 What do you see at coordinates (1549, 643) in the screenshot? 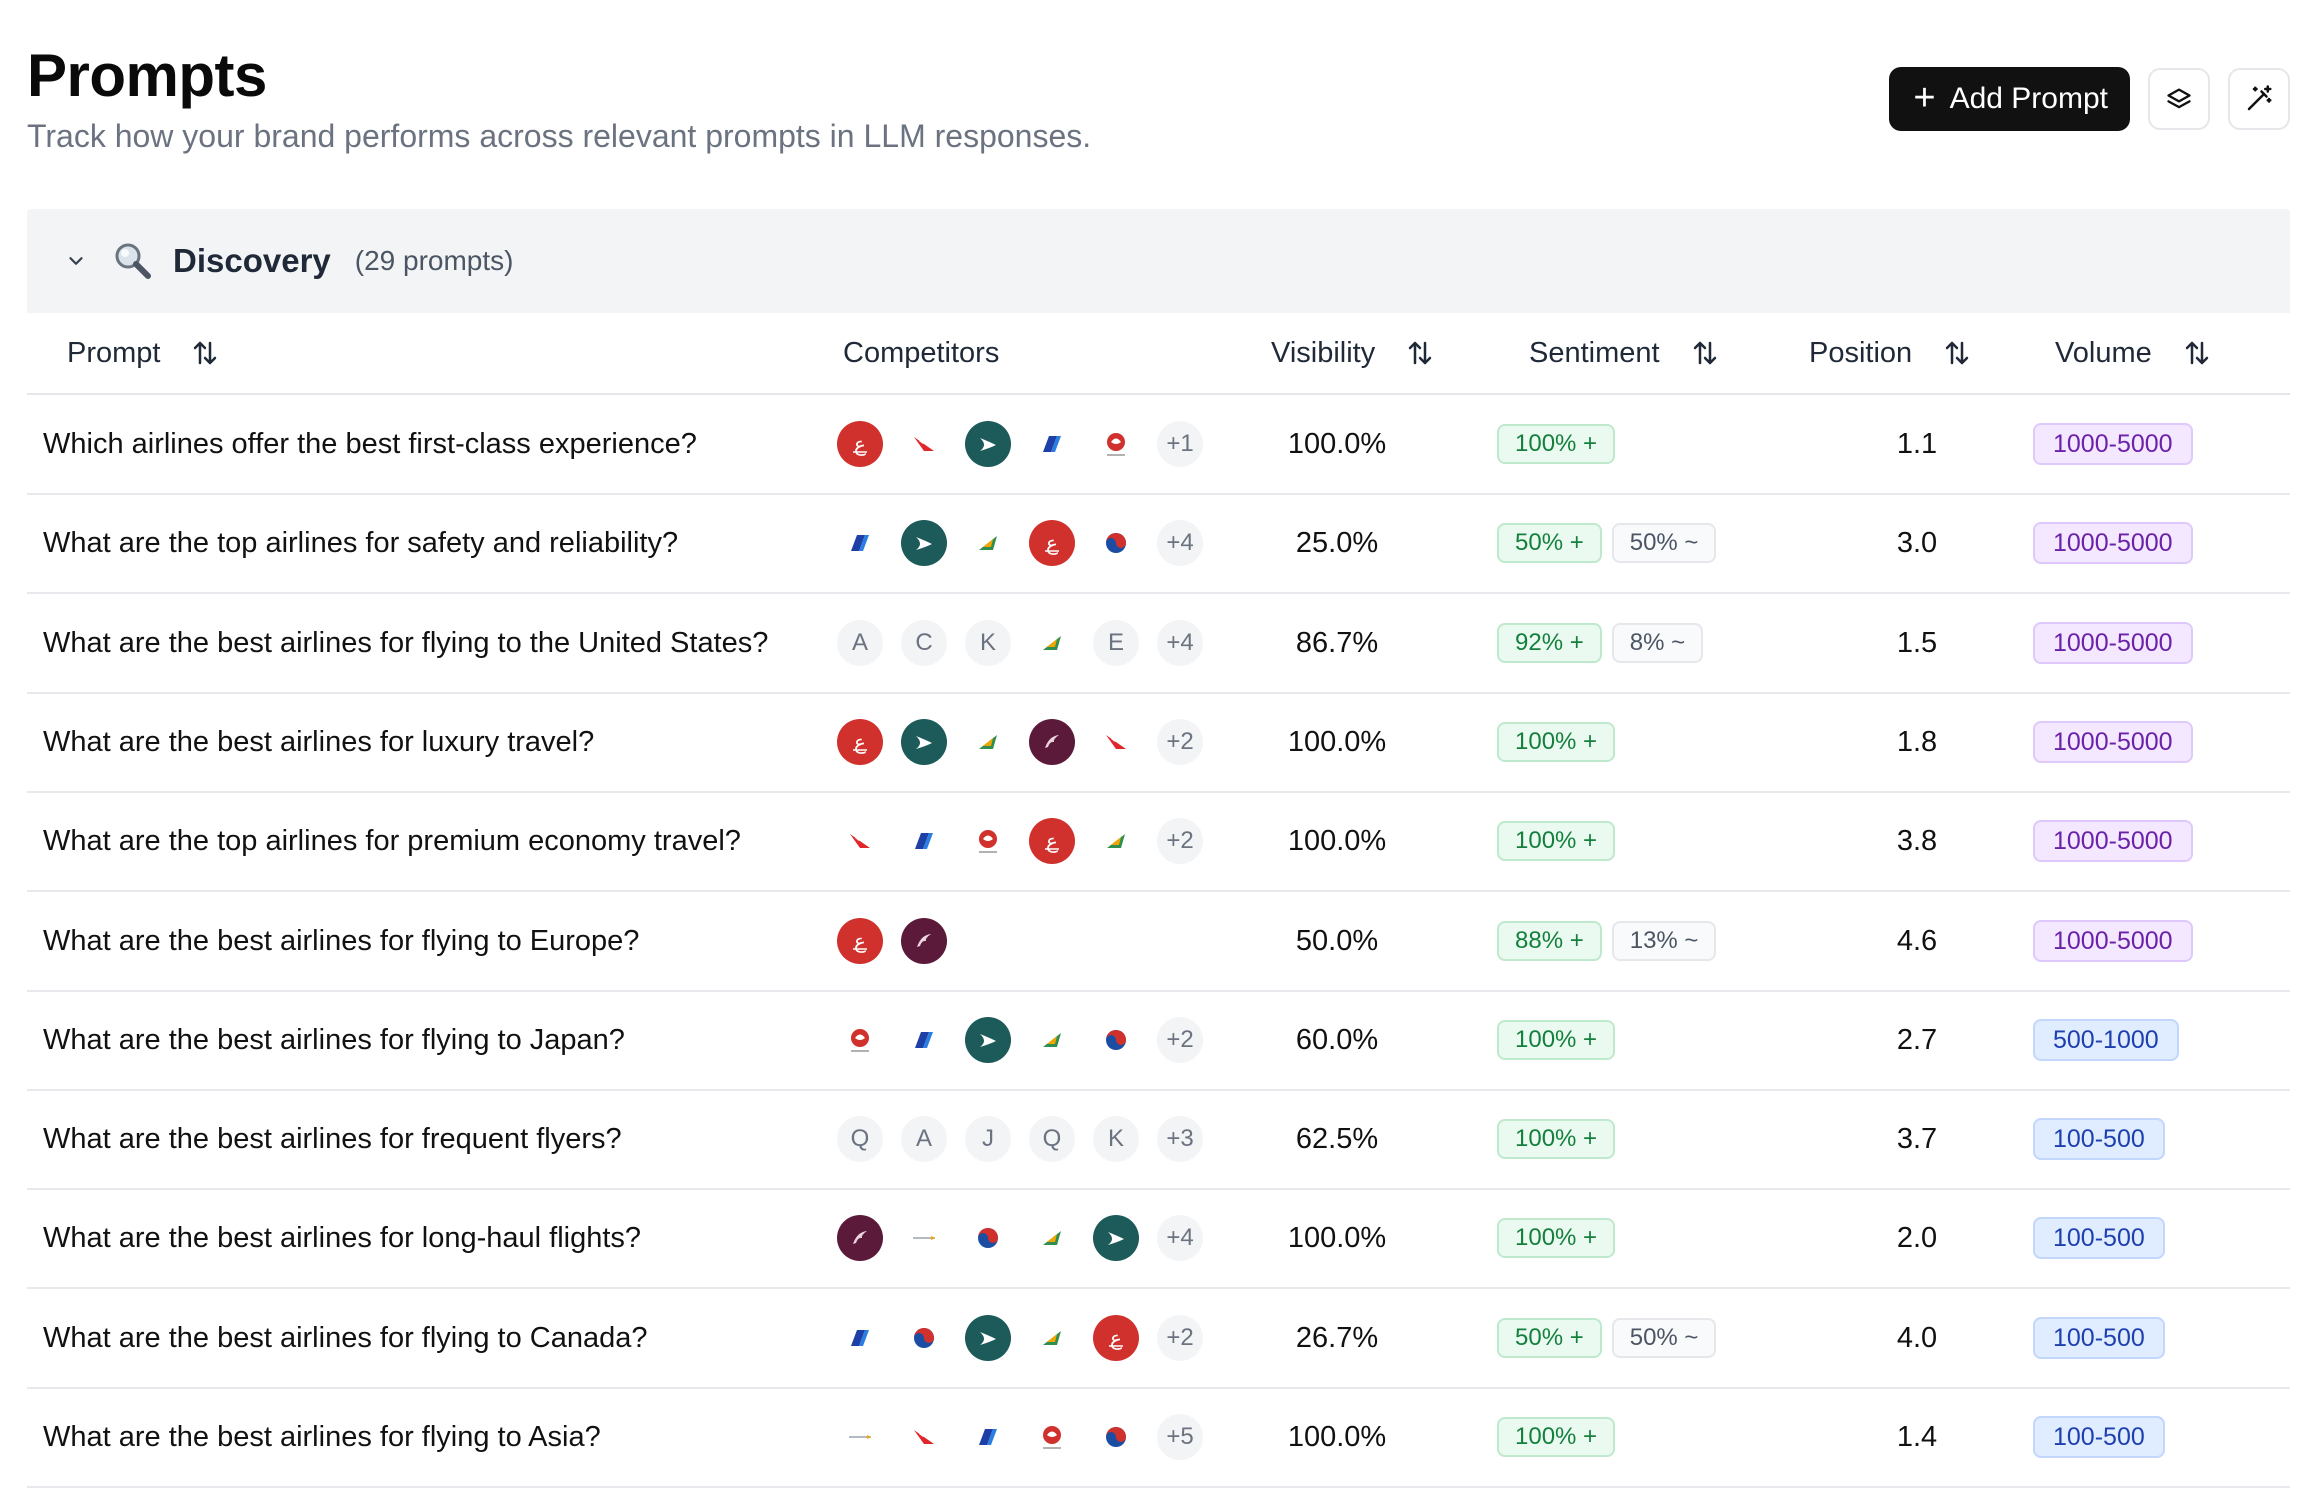
I see `sentiment-positive-badge: 92% +` at bounding box center [1549, 643].